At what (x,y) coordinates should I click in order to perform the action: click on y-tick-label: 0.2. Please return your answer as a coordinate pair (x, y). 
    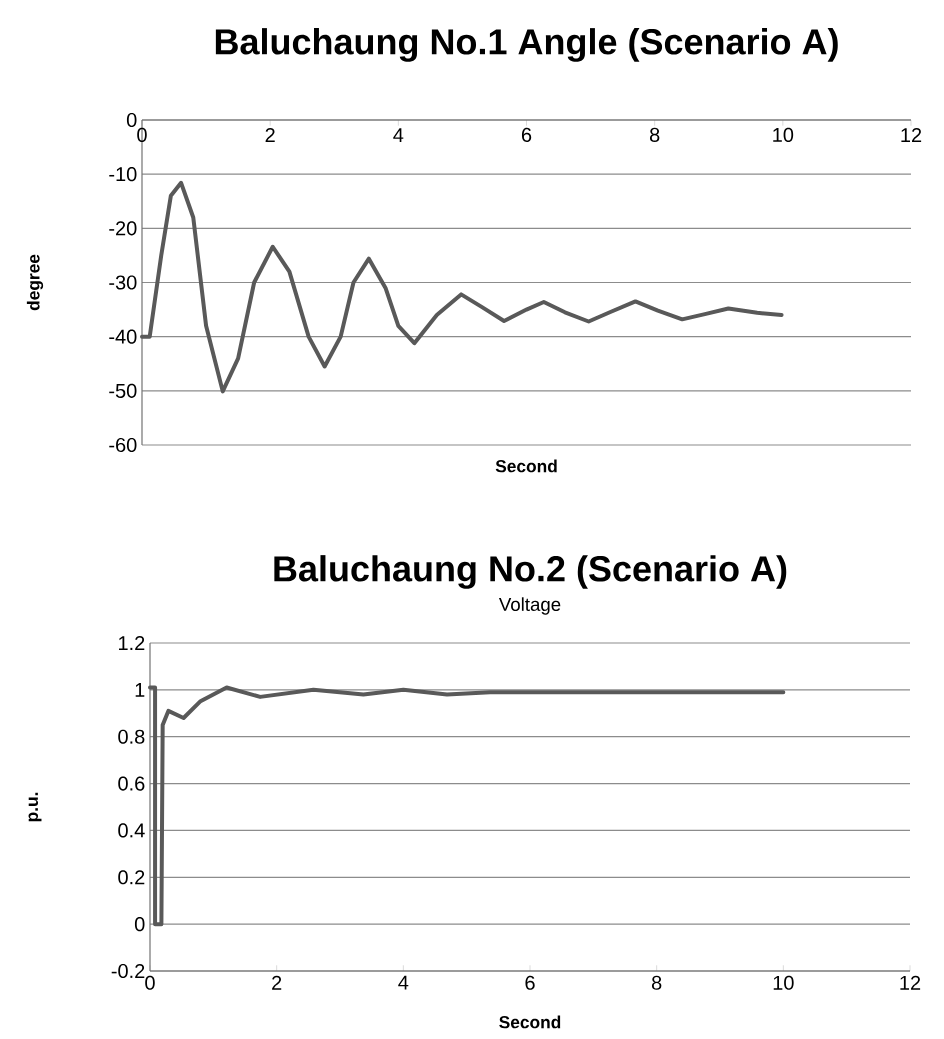
    Looking at the image, I should click on (131, 877).